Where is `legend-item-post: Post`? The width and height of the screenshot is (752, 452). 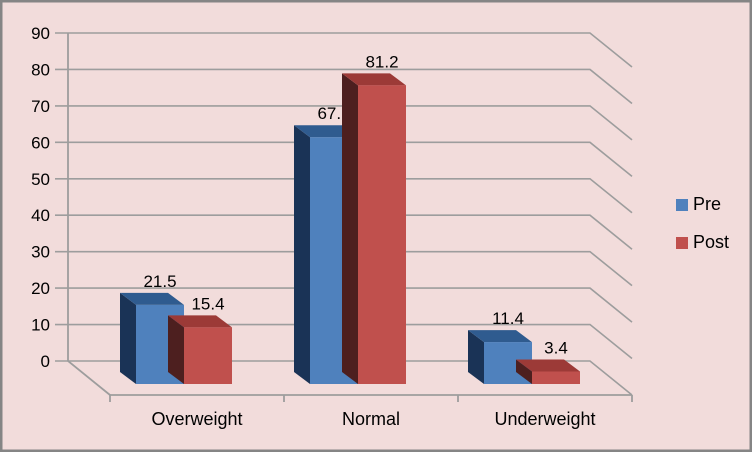
legend-item-post: Post is located at coordinates (702, 242).